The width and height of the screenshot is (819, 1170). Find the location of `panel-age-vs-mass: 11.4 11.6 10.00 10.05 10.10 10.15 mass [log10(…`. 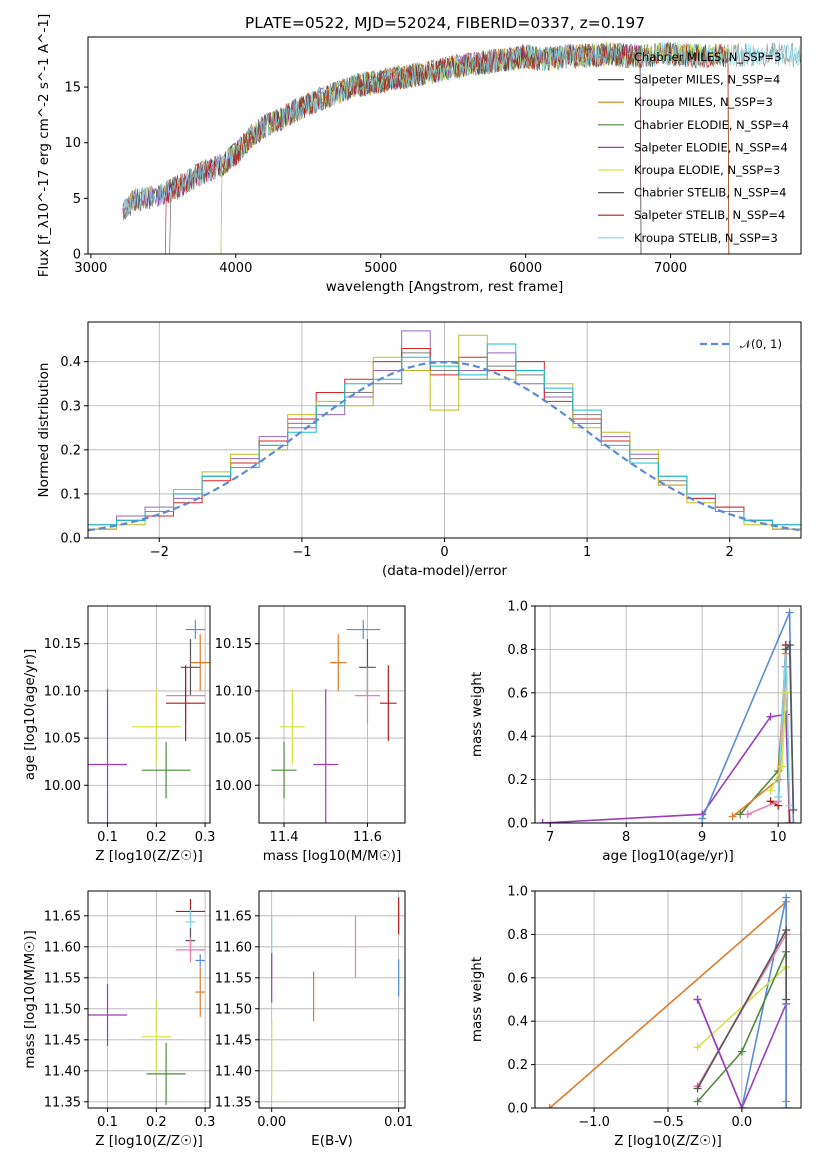

panel-age-vs-mass: 11.4 11.6 10.00 10.05 10.10 10.15 mass [log10(… is located at coordinates (310, 734).